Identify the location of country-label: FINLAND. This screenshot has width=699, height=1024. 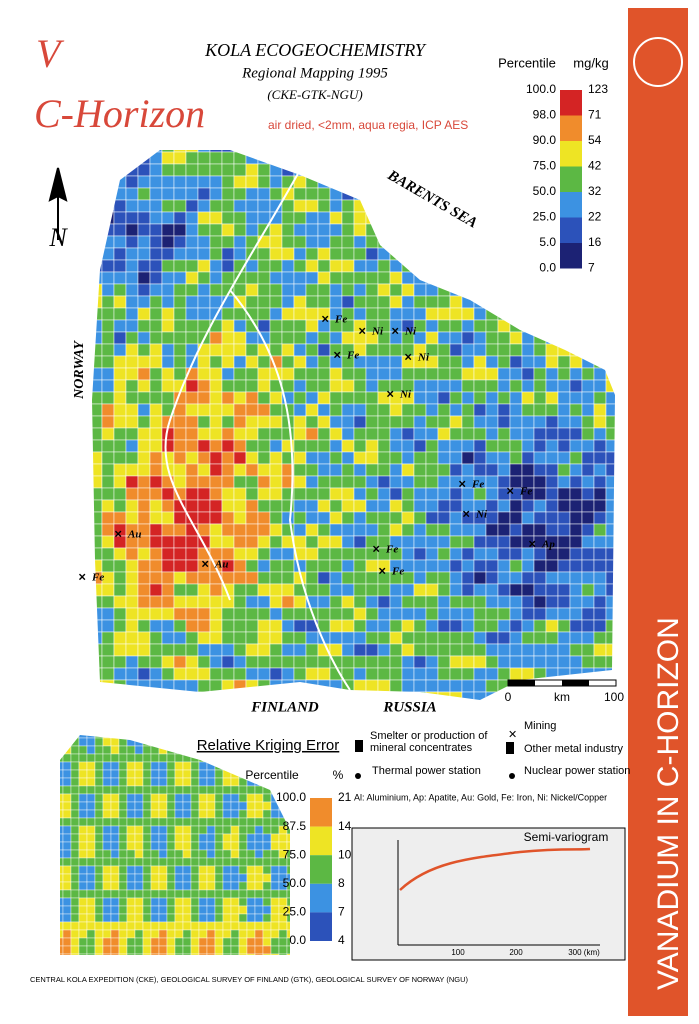
(284, 707).